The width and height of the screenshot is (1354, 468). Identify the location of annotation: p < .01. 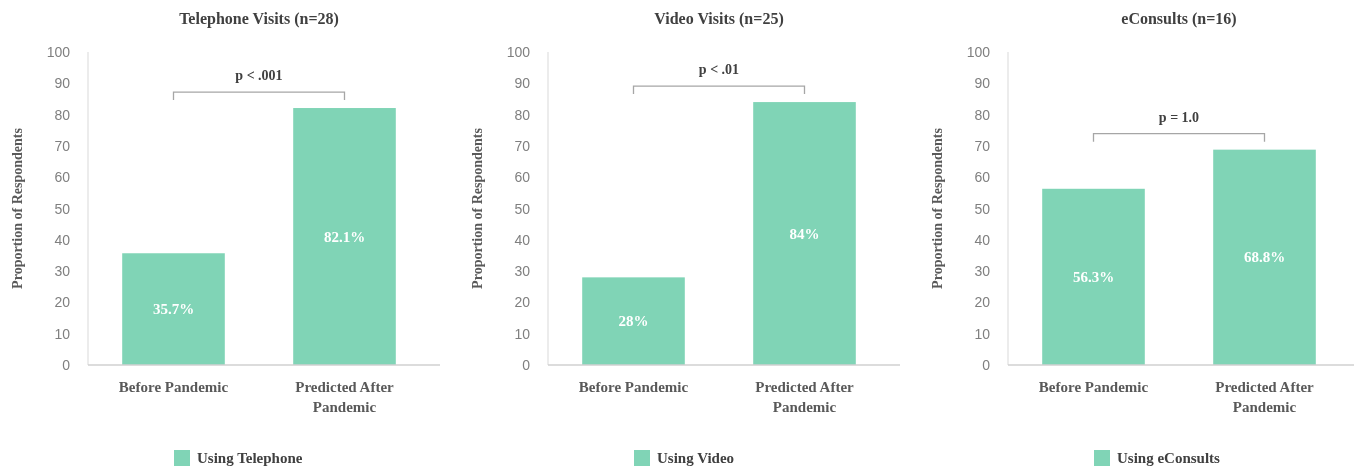
(719, 70).